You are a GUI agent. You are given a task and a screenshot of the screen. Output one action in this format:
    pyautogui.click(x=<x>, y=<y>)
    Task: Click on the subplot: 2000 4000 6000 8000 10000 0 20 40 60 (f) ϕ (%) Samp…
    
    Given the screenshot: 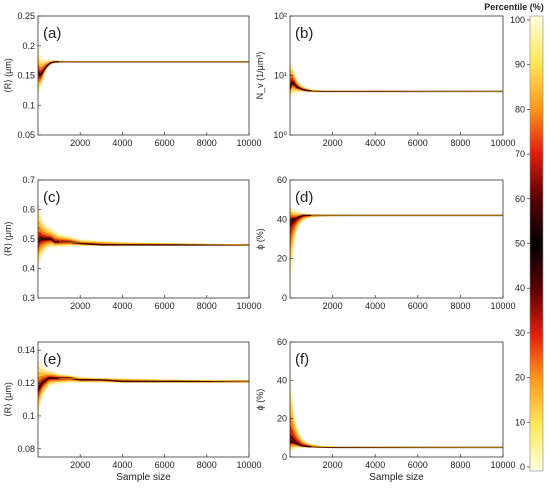 What is the action you would take?
    pyautogui.click(x=385, y=410)
    